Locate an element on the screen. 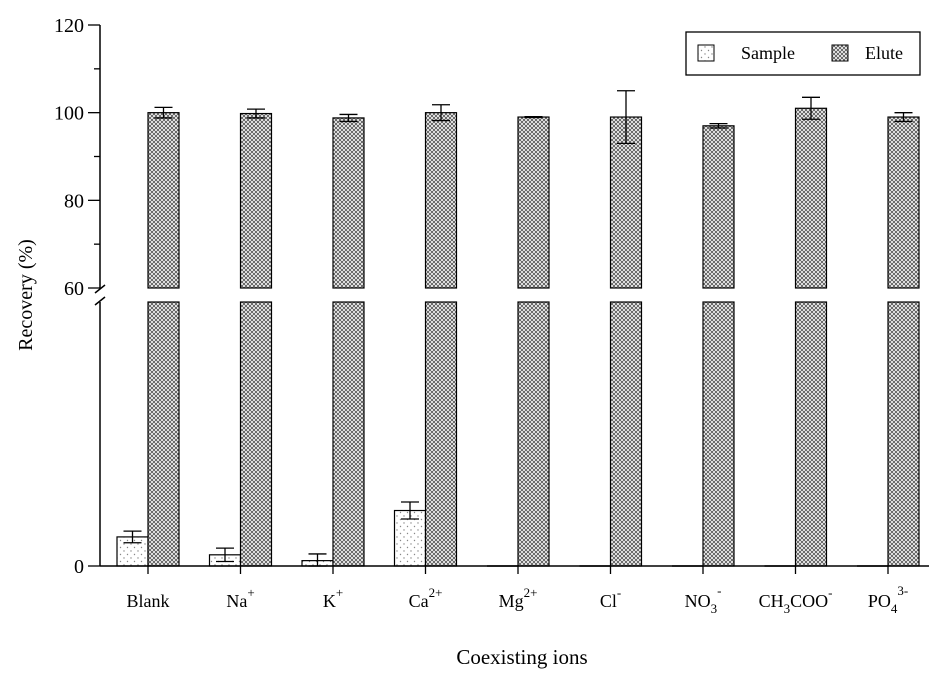 The height and width of the screenshot is (673, 929). x-tick-label-0: Blank is located at coordinates (148, 601).